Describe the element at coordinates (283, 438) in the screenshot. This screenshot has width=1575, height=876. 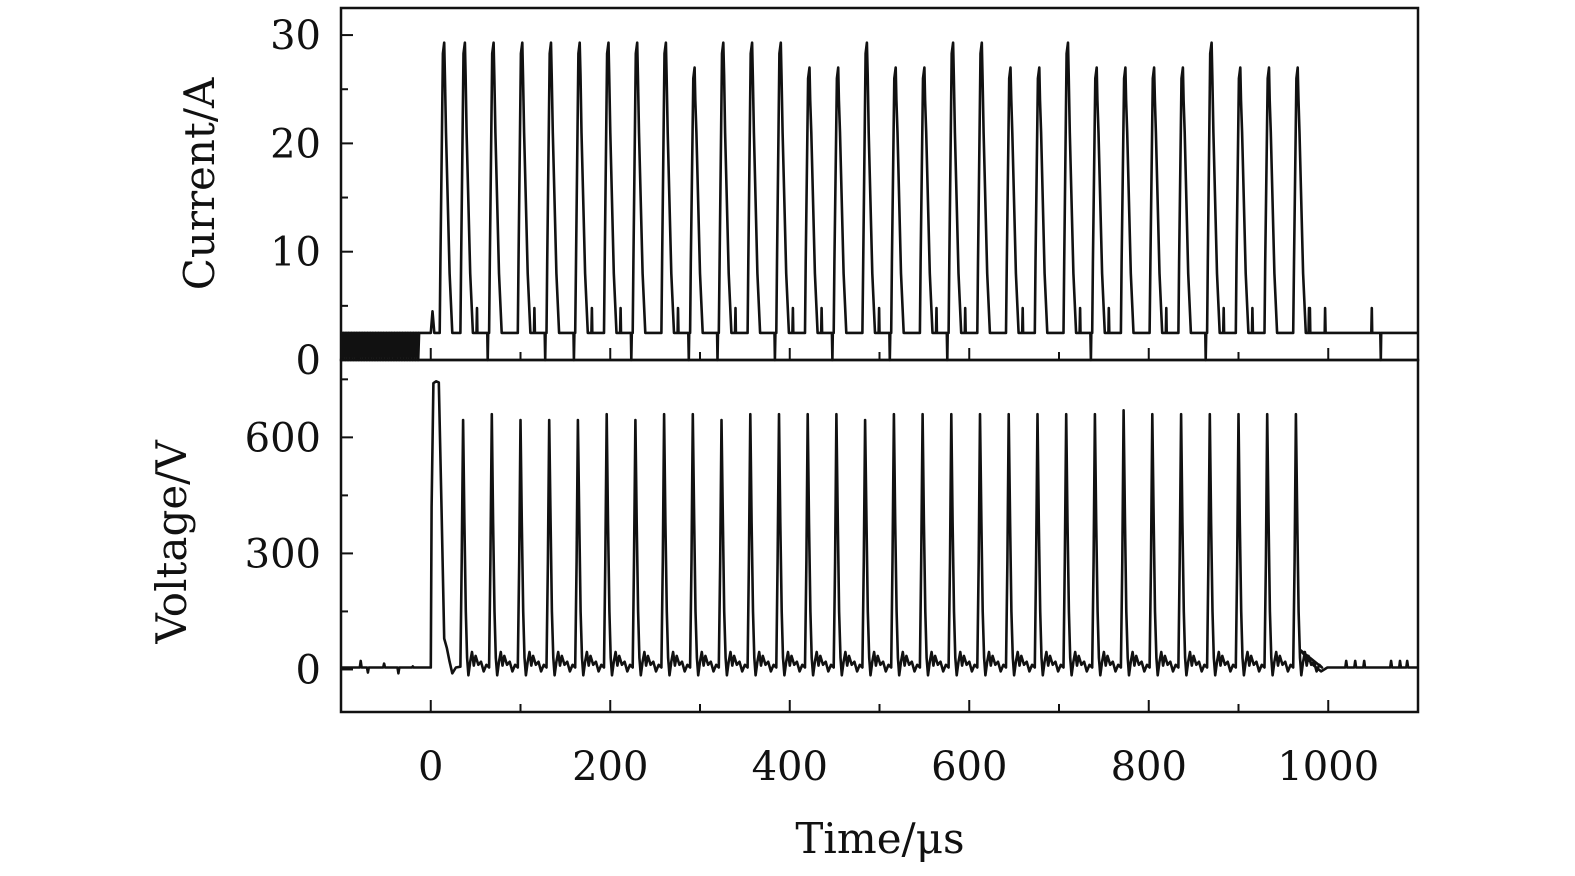
I see `voltage-tick-label: 600` at that location.